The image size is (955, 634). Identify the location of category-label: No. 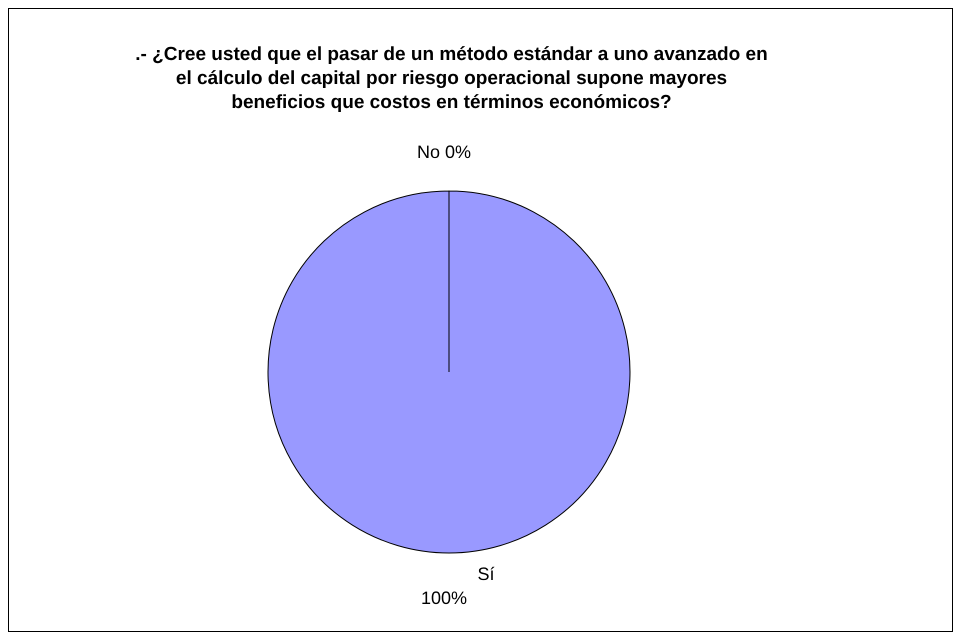
(428, 152).